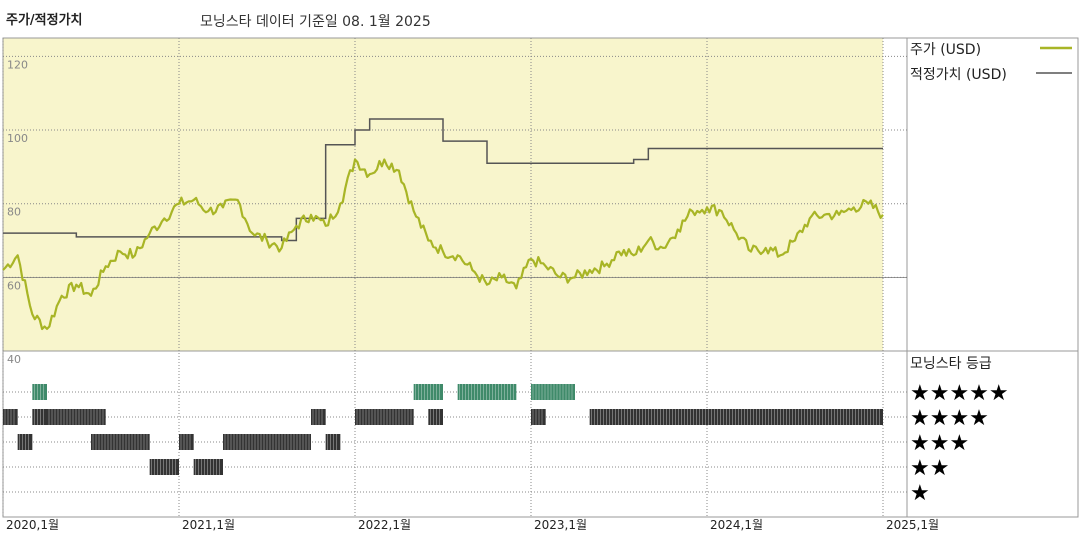 This screenshot has width=1080, height=540. What do you see at coordinates (384, 525) in the screenshot?
I see `x-tick-label: 2022,1월` at bounding box center [384, 525].